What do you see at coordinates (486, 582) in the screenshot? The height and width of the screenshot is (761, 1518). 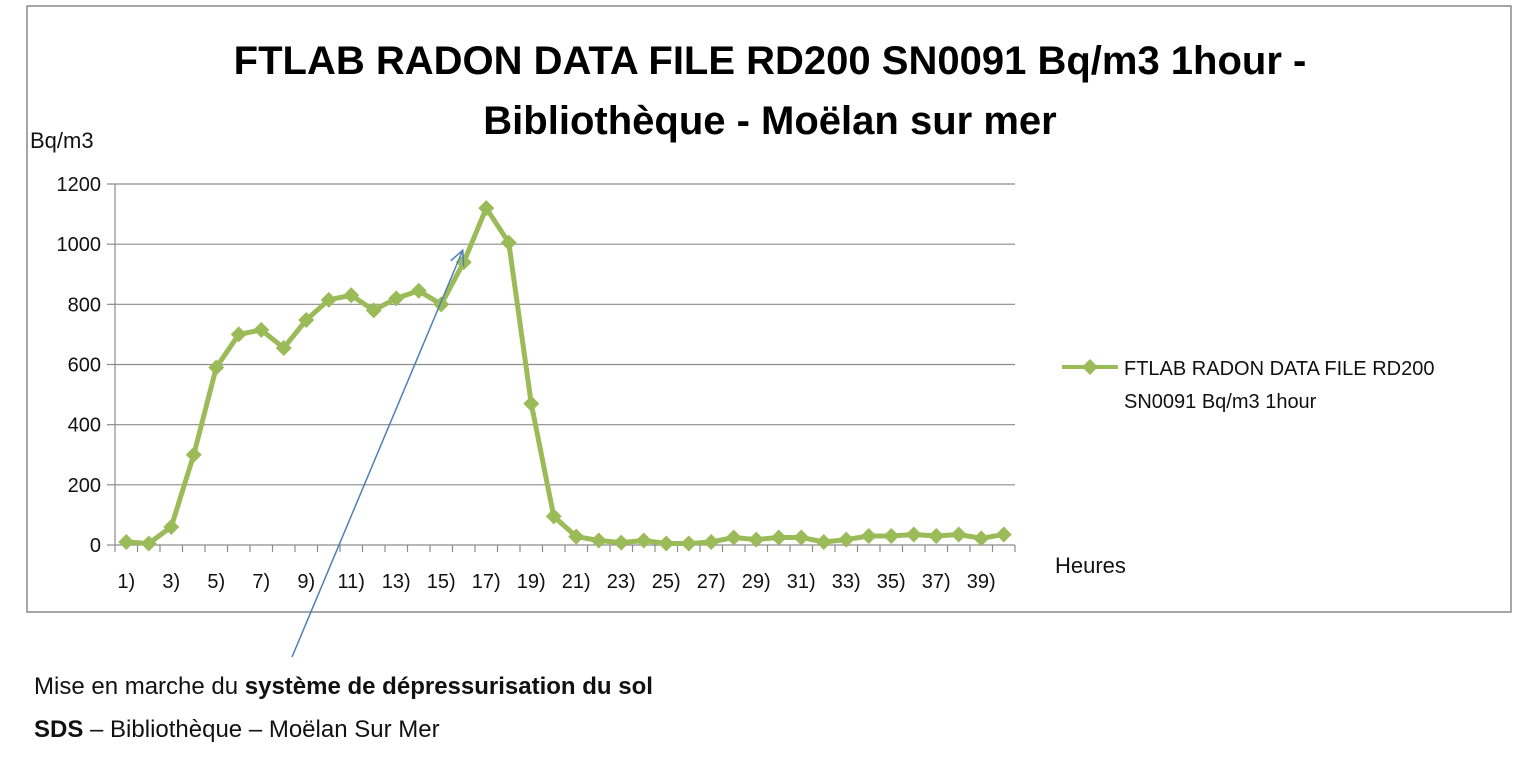 I see `x-tick-label-16: 17)` at bounding box center [486, 582].